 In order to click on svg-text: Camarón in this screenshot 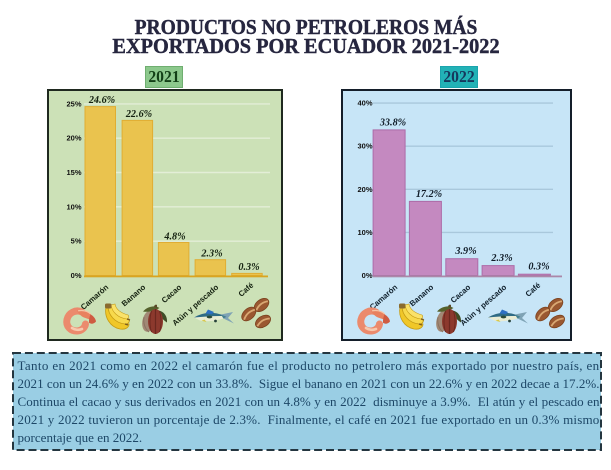, I will do `click(384, 297)`.